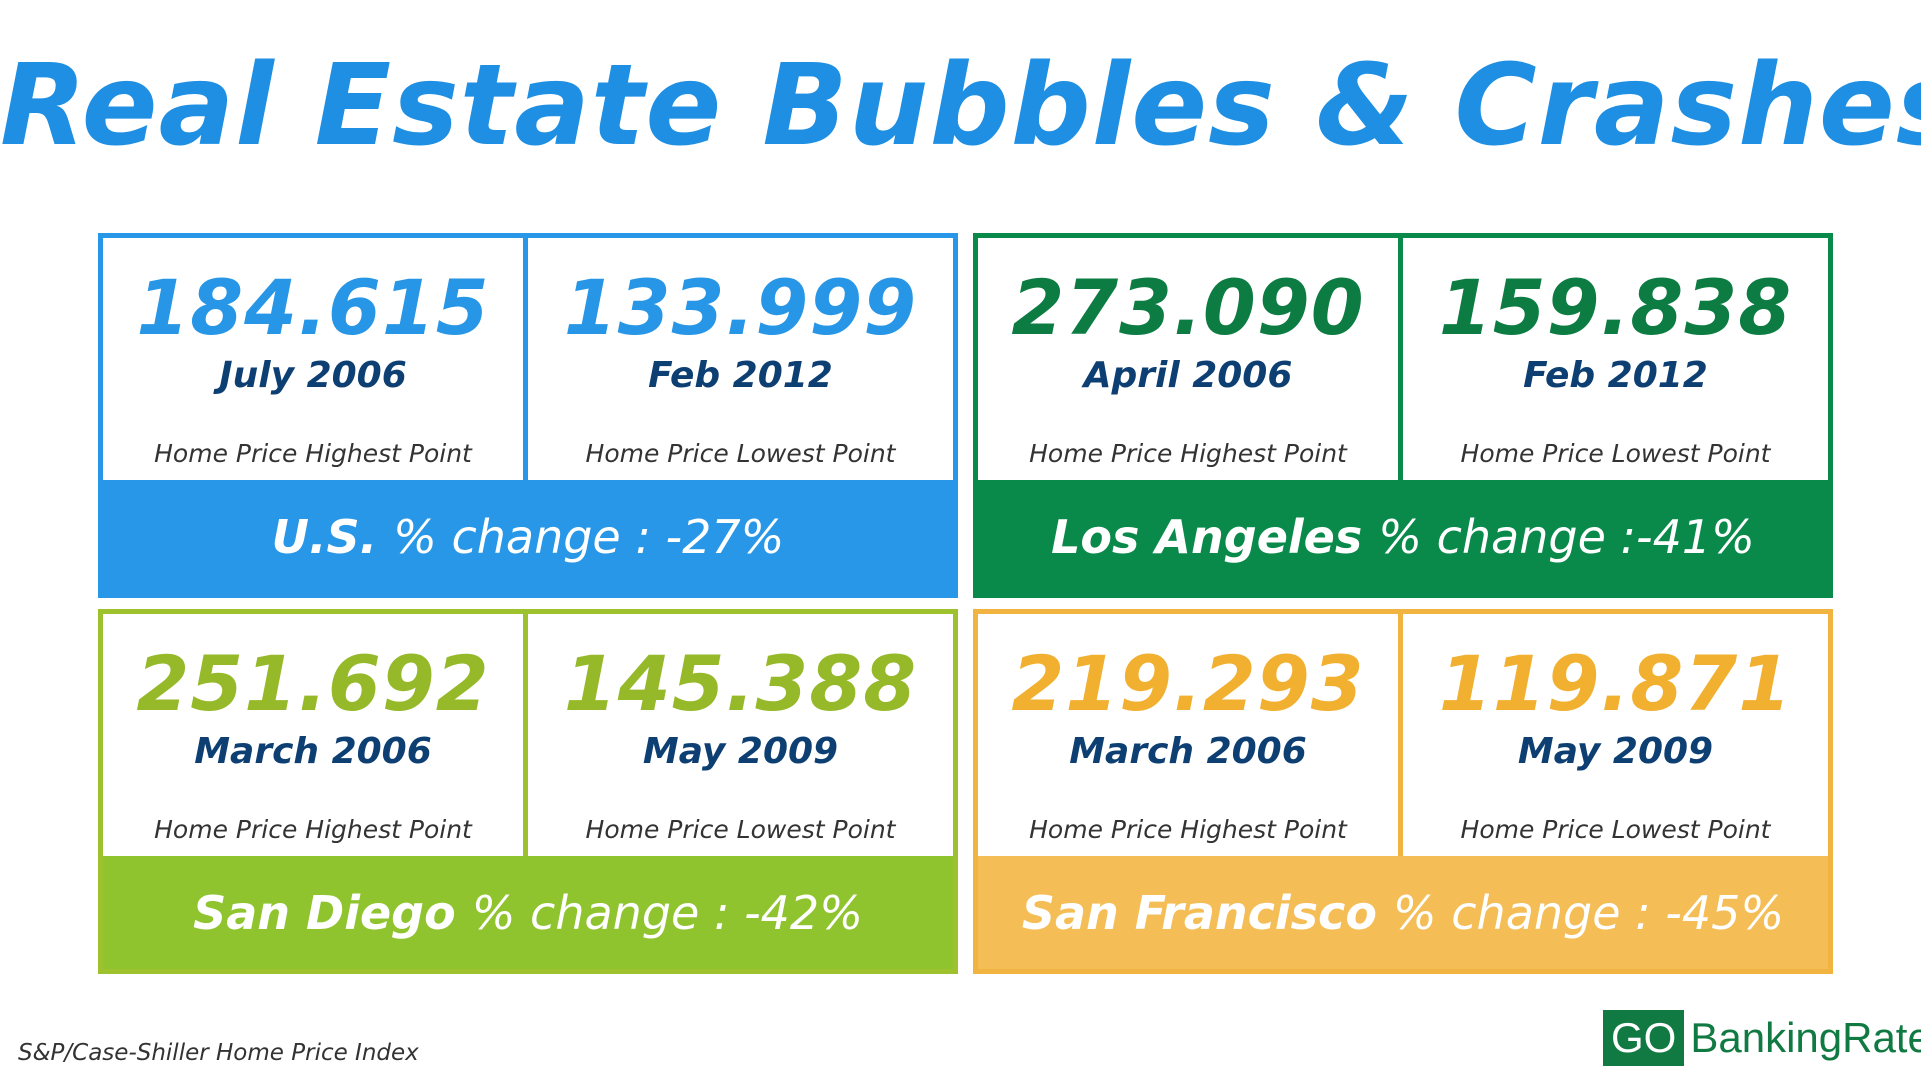 This screenshot has height=1081, width=1921. Describe the element at coordinates (1615, 683) in the screenshot. I see `lowest-value: 119.871` at that location.